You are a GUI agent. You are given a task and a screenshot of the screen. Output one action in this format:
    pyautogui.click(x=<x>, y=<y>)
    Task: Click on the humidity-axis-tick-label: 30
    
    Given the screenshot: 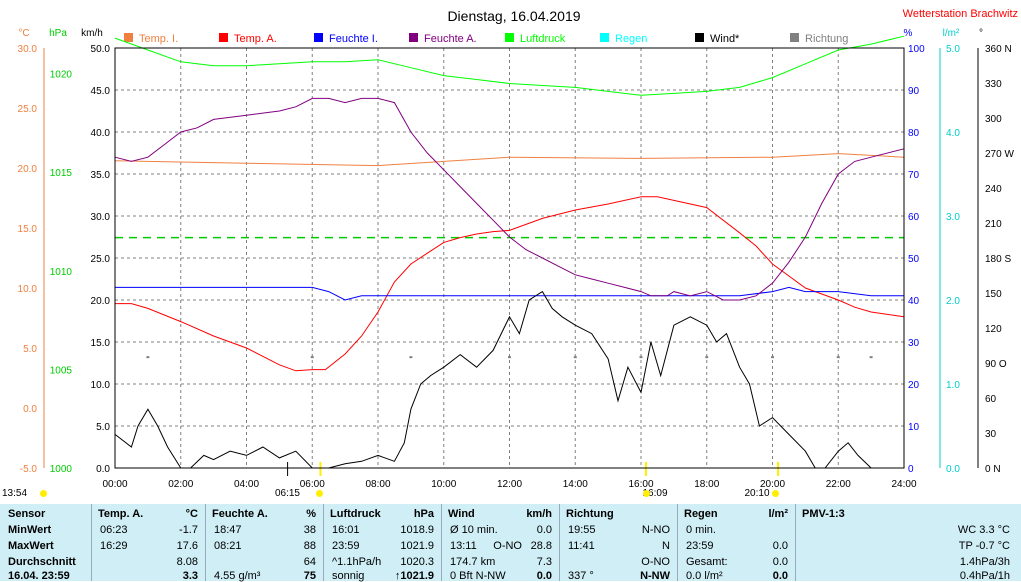 What is the action you would take?
    pyautogui.click(x=914, y=343)
    